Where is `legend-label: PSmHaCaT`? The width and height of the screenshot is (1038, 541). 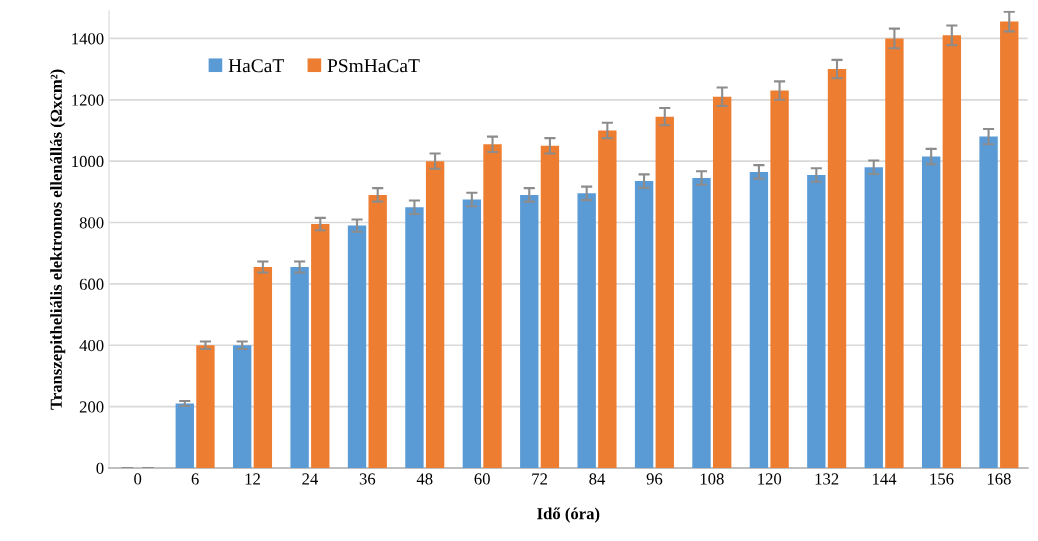
legend-label: PSmHaCaT is located at coordinates (373, 66).